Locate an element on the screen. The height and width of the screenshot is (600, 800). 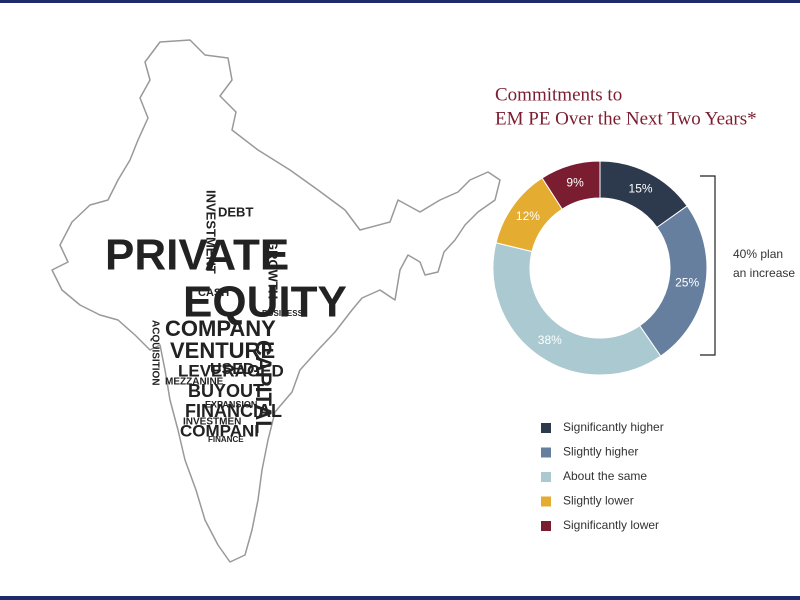
word: VENTURE is located at coordinates (222, 350).